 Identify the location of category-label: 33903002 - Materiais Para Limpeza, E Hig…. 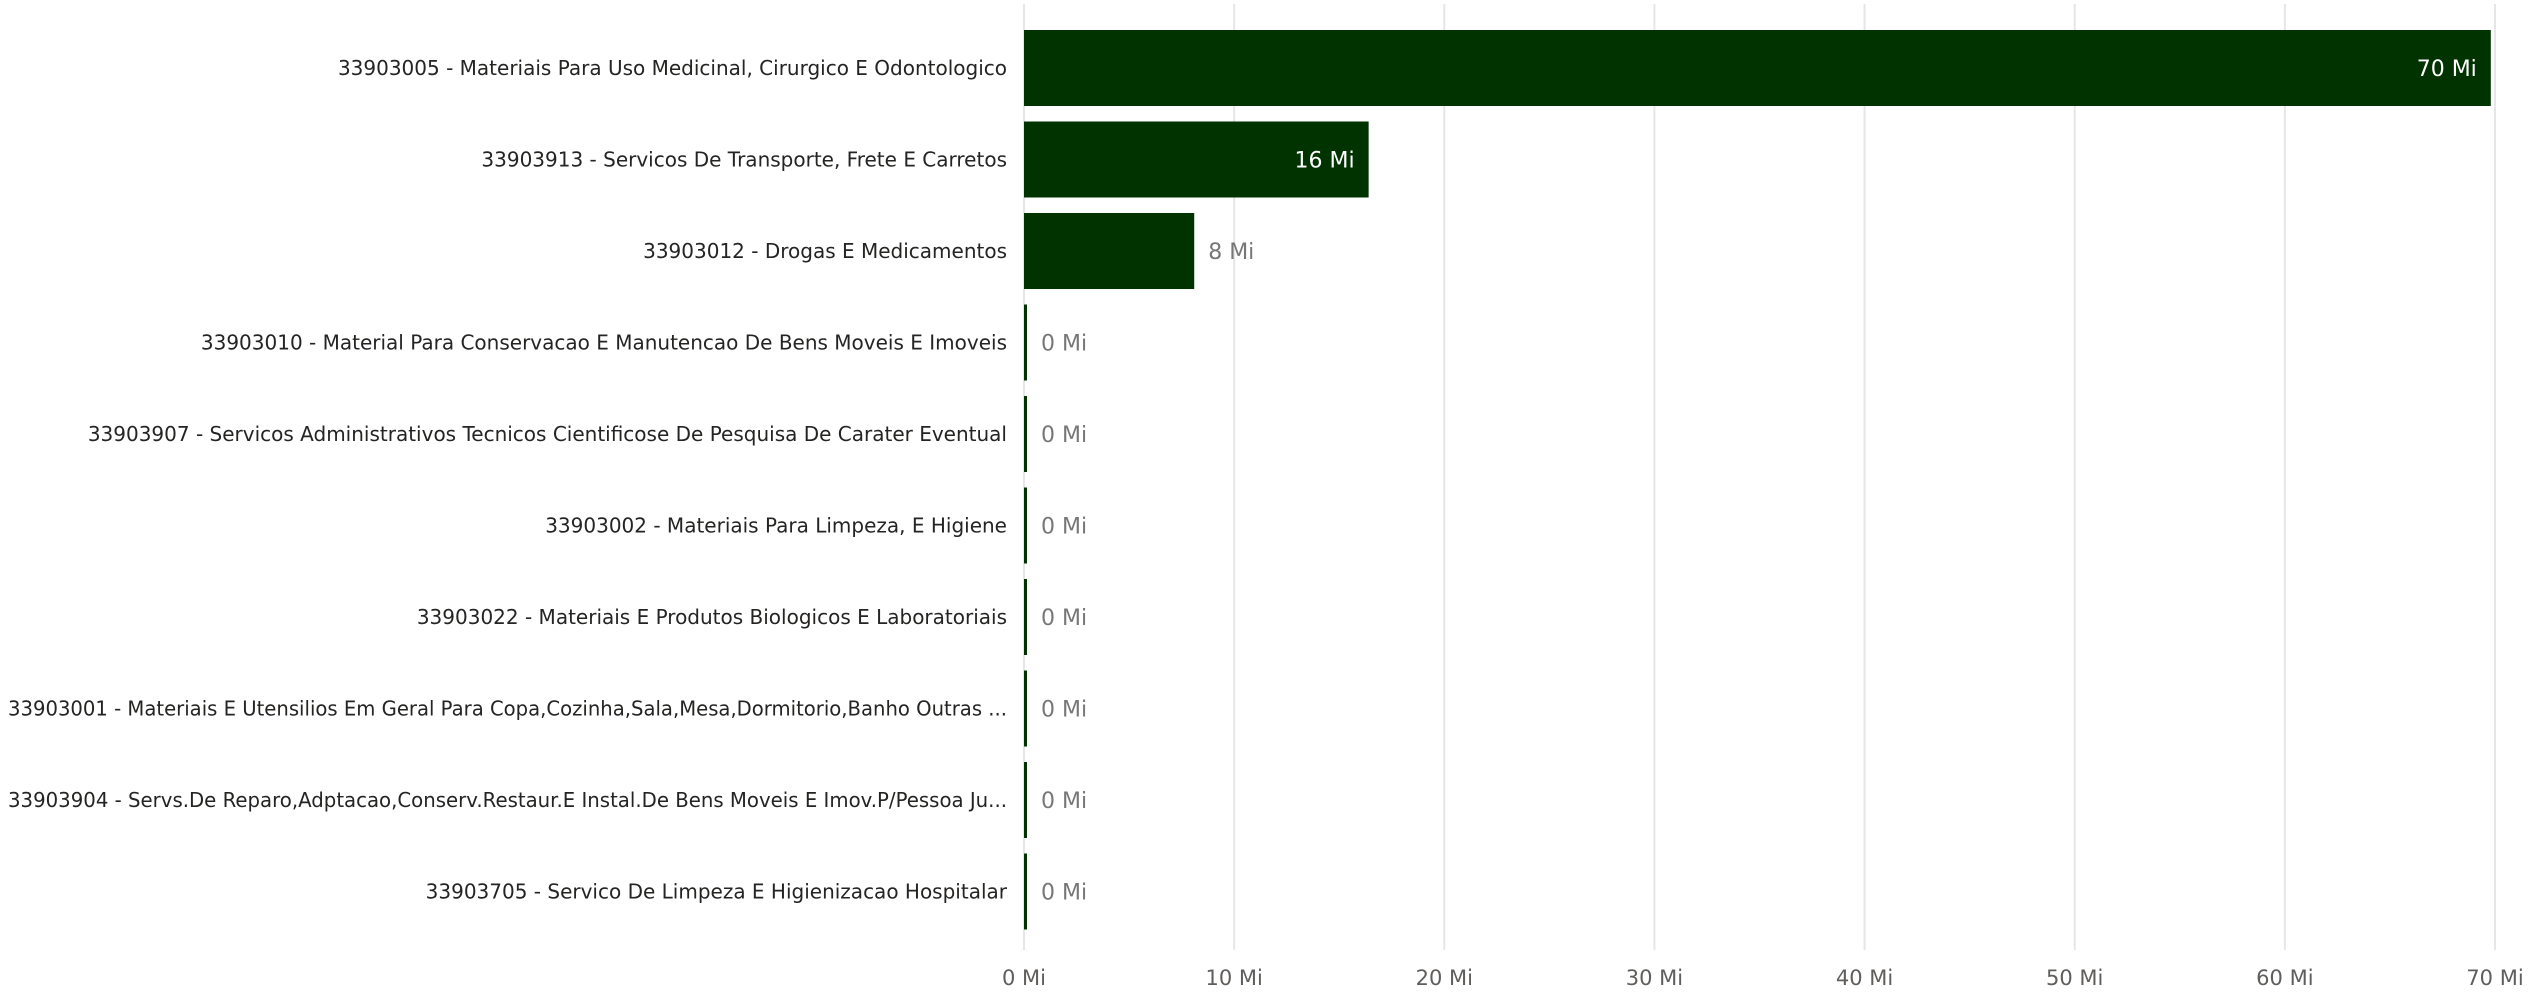
(776, 526).